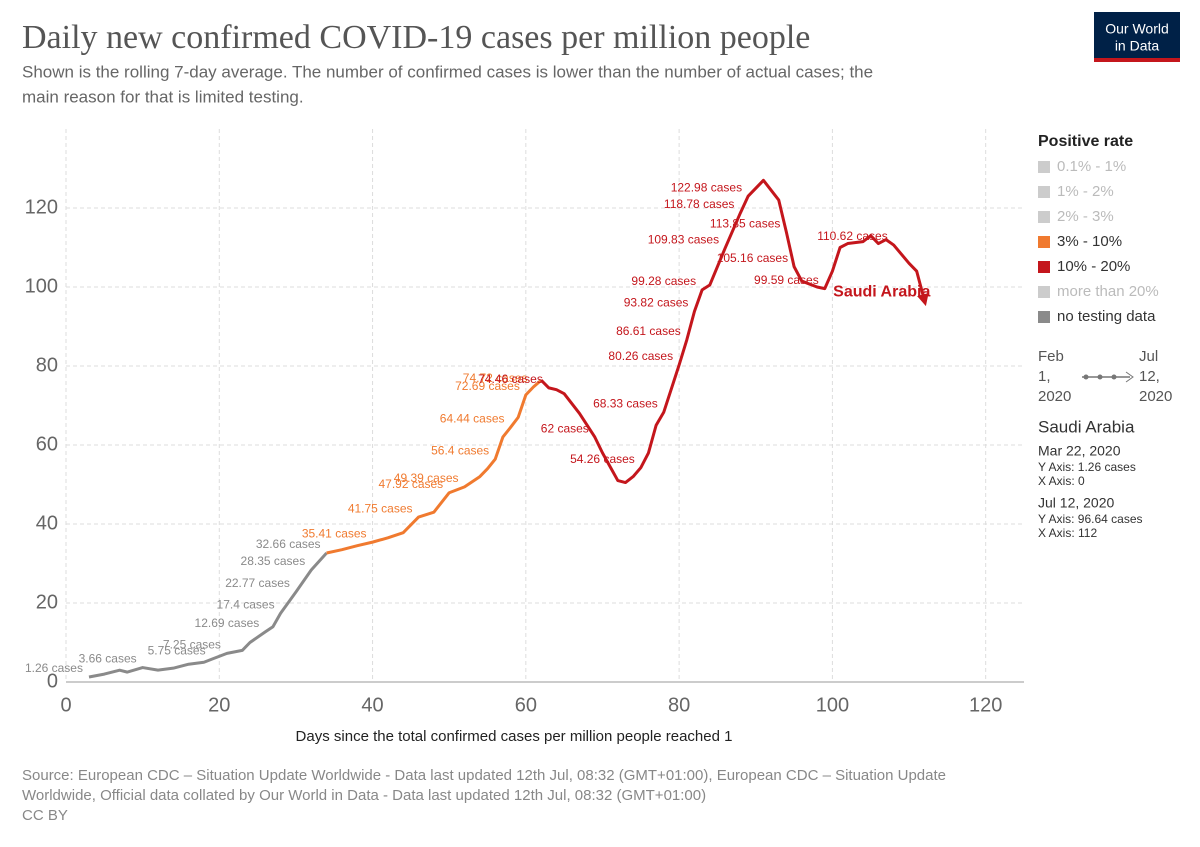 The width and height of the screenshot is (1200, 847). I want to click on timeline-end: 12,, so click(1149, 376).